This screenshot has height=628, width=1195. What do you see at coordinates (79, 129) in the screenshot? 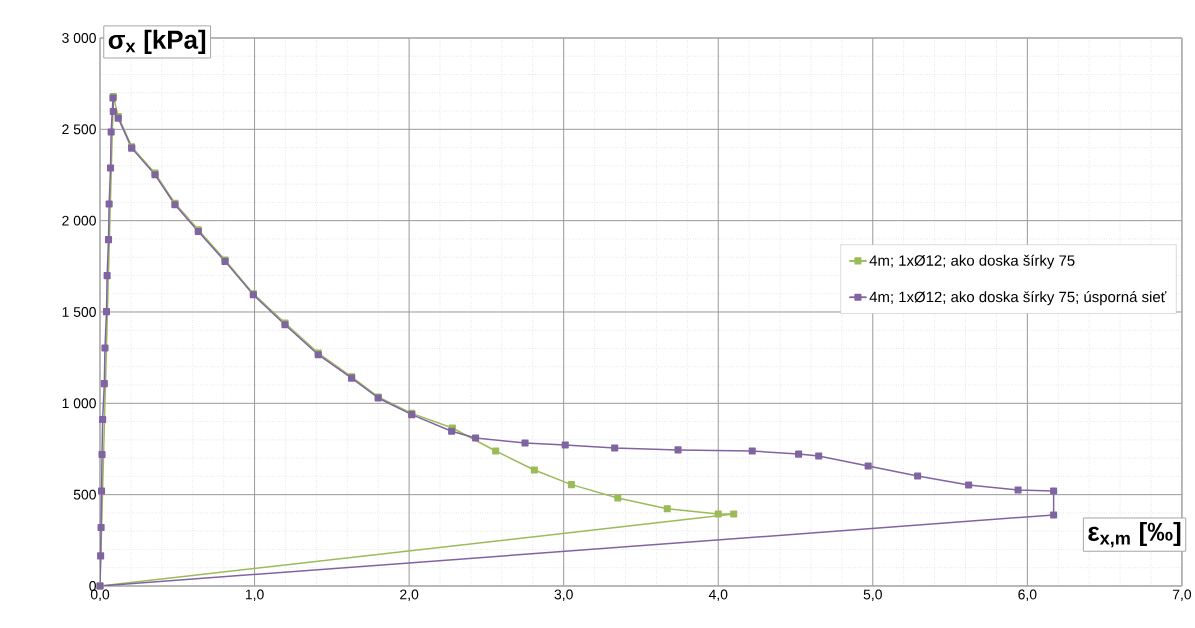
I see `y-tick-label: 2 500` at bounding box center [79, 129].